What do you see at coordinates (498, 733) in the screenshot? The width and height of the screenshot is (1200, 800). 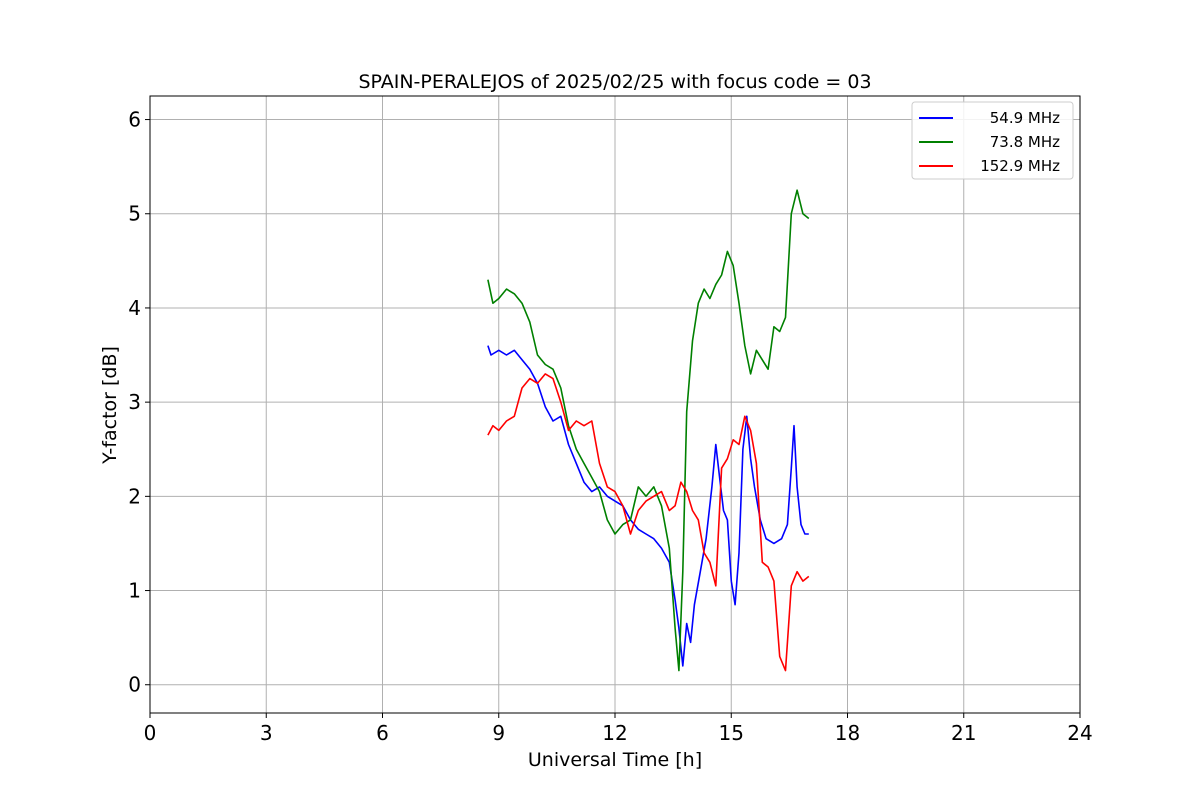 I see `x-tick-label: 9` at bounding box center [498, 733].